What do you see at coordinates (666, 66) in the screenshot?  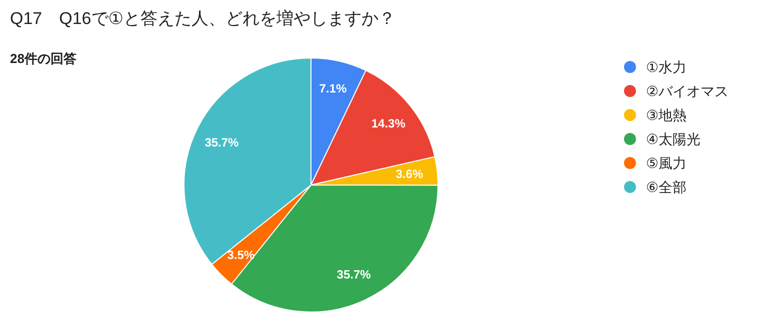 I see `legend-label: ①水力` at bounding box center [666, 66].